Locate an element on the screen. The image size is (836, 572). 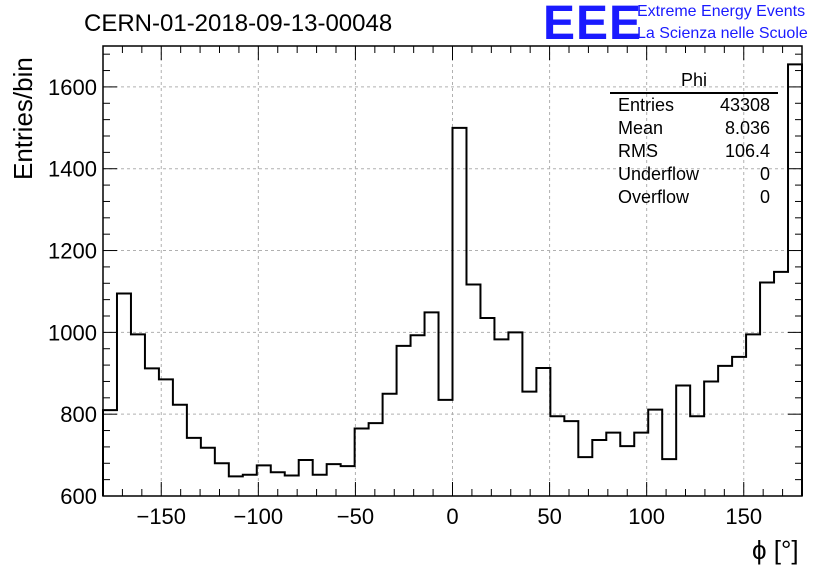
stats-value: 106.4 is located at coordinates (747, 151).